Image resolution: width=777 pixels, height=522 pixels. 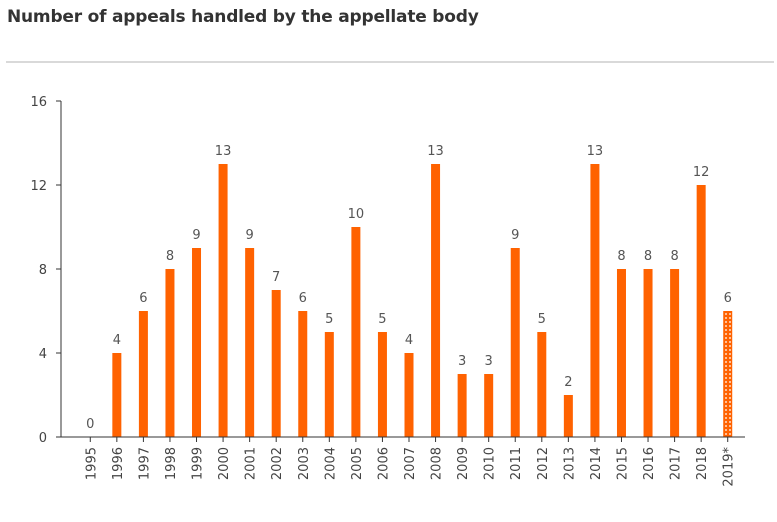 What do you see at coordinates (462, 361) in the screenshot?
I see `data-label-2009: 3` at bounding box center [462, 361].